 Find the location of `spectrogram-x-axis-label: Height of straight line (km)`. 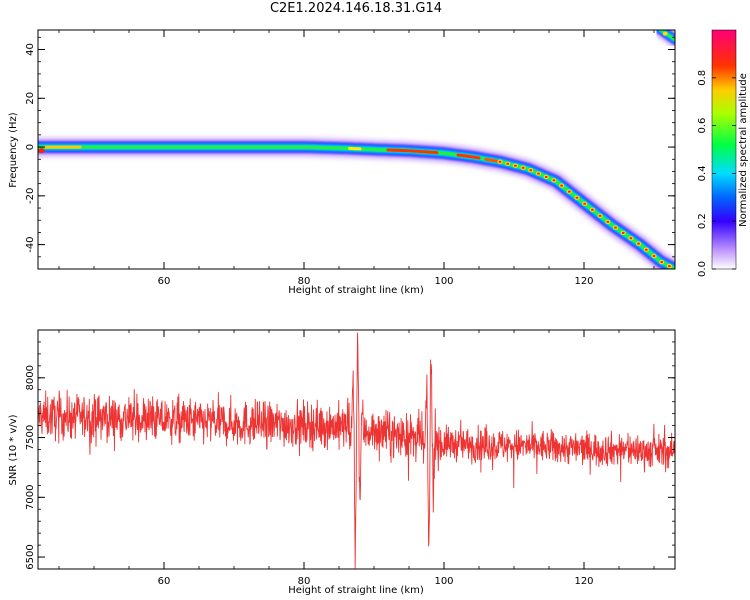

spectrogram-x-axis-label: Height of straight line (km) is located at coordinates (356, 290).